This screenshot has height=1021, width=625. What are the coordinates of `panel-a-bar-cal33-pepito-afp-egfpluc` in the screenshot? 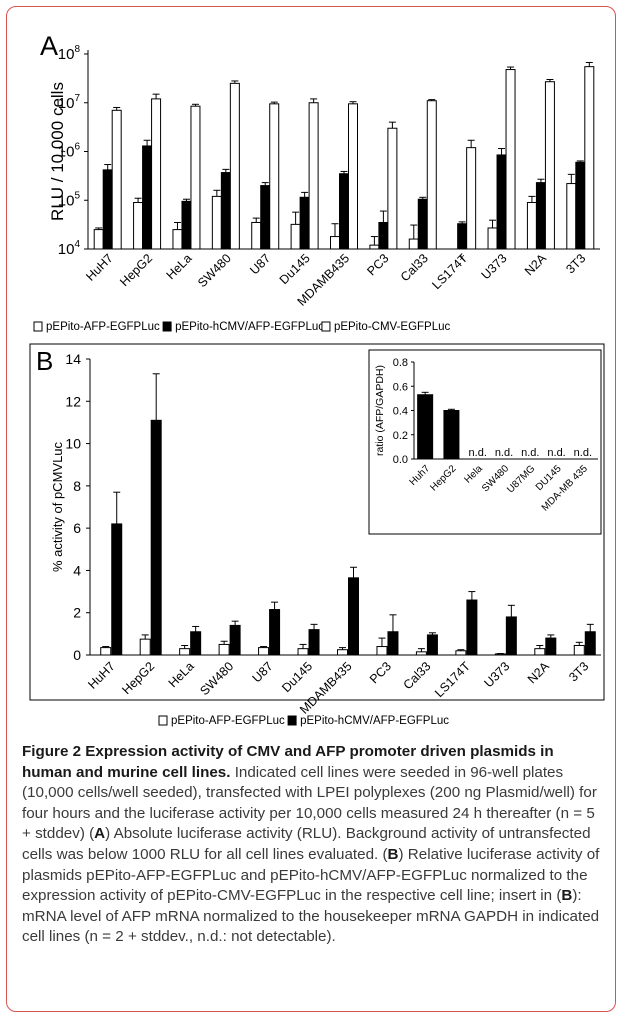 It's located at (413, 244).